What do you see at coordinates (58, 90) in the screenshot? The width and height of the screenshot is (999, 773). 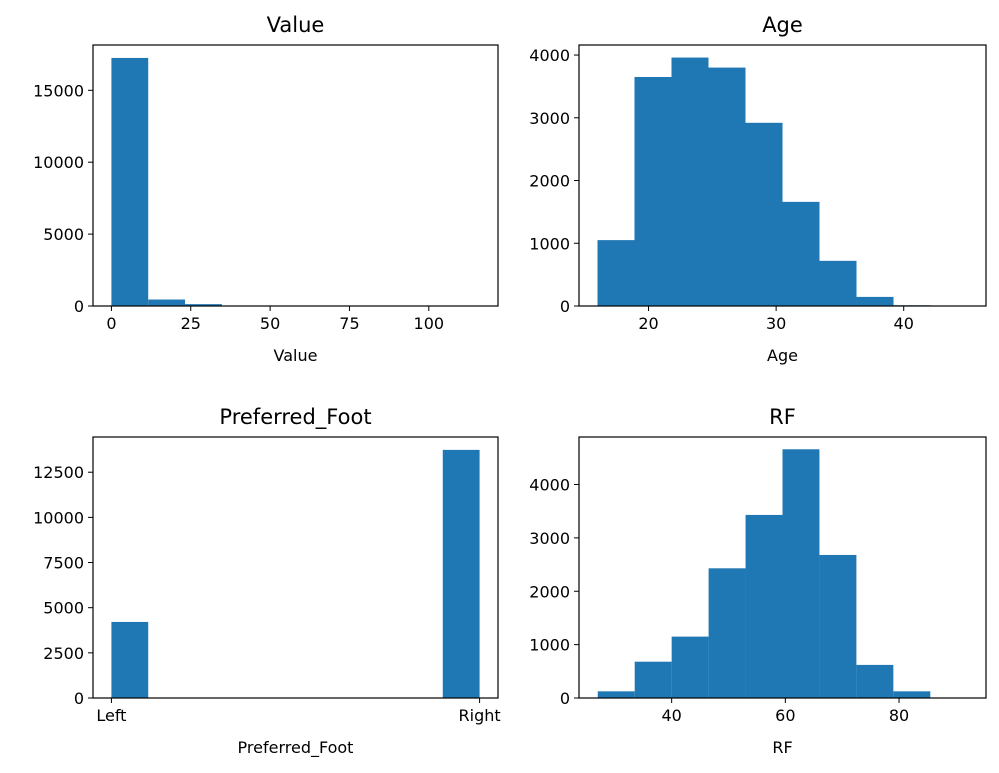 I see `y-tick-label: 15000` at bounding box center [58, 90].